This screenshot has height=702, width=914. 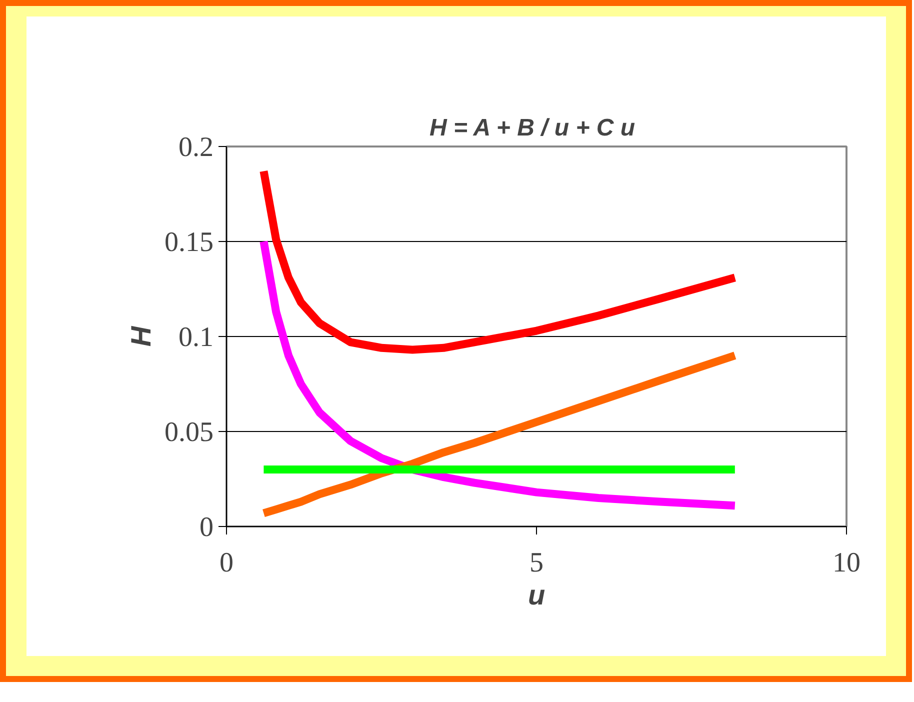 I want to click on y-tick-label: 0.1, so click(x=196, y=337).